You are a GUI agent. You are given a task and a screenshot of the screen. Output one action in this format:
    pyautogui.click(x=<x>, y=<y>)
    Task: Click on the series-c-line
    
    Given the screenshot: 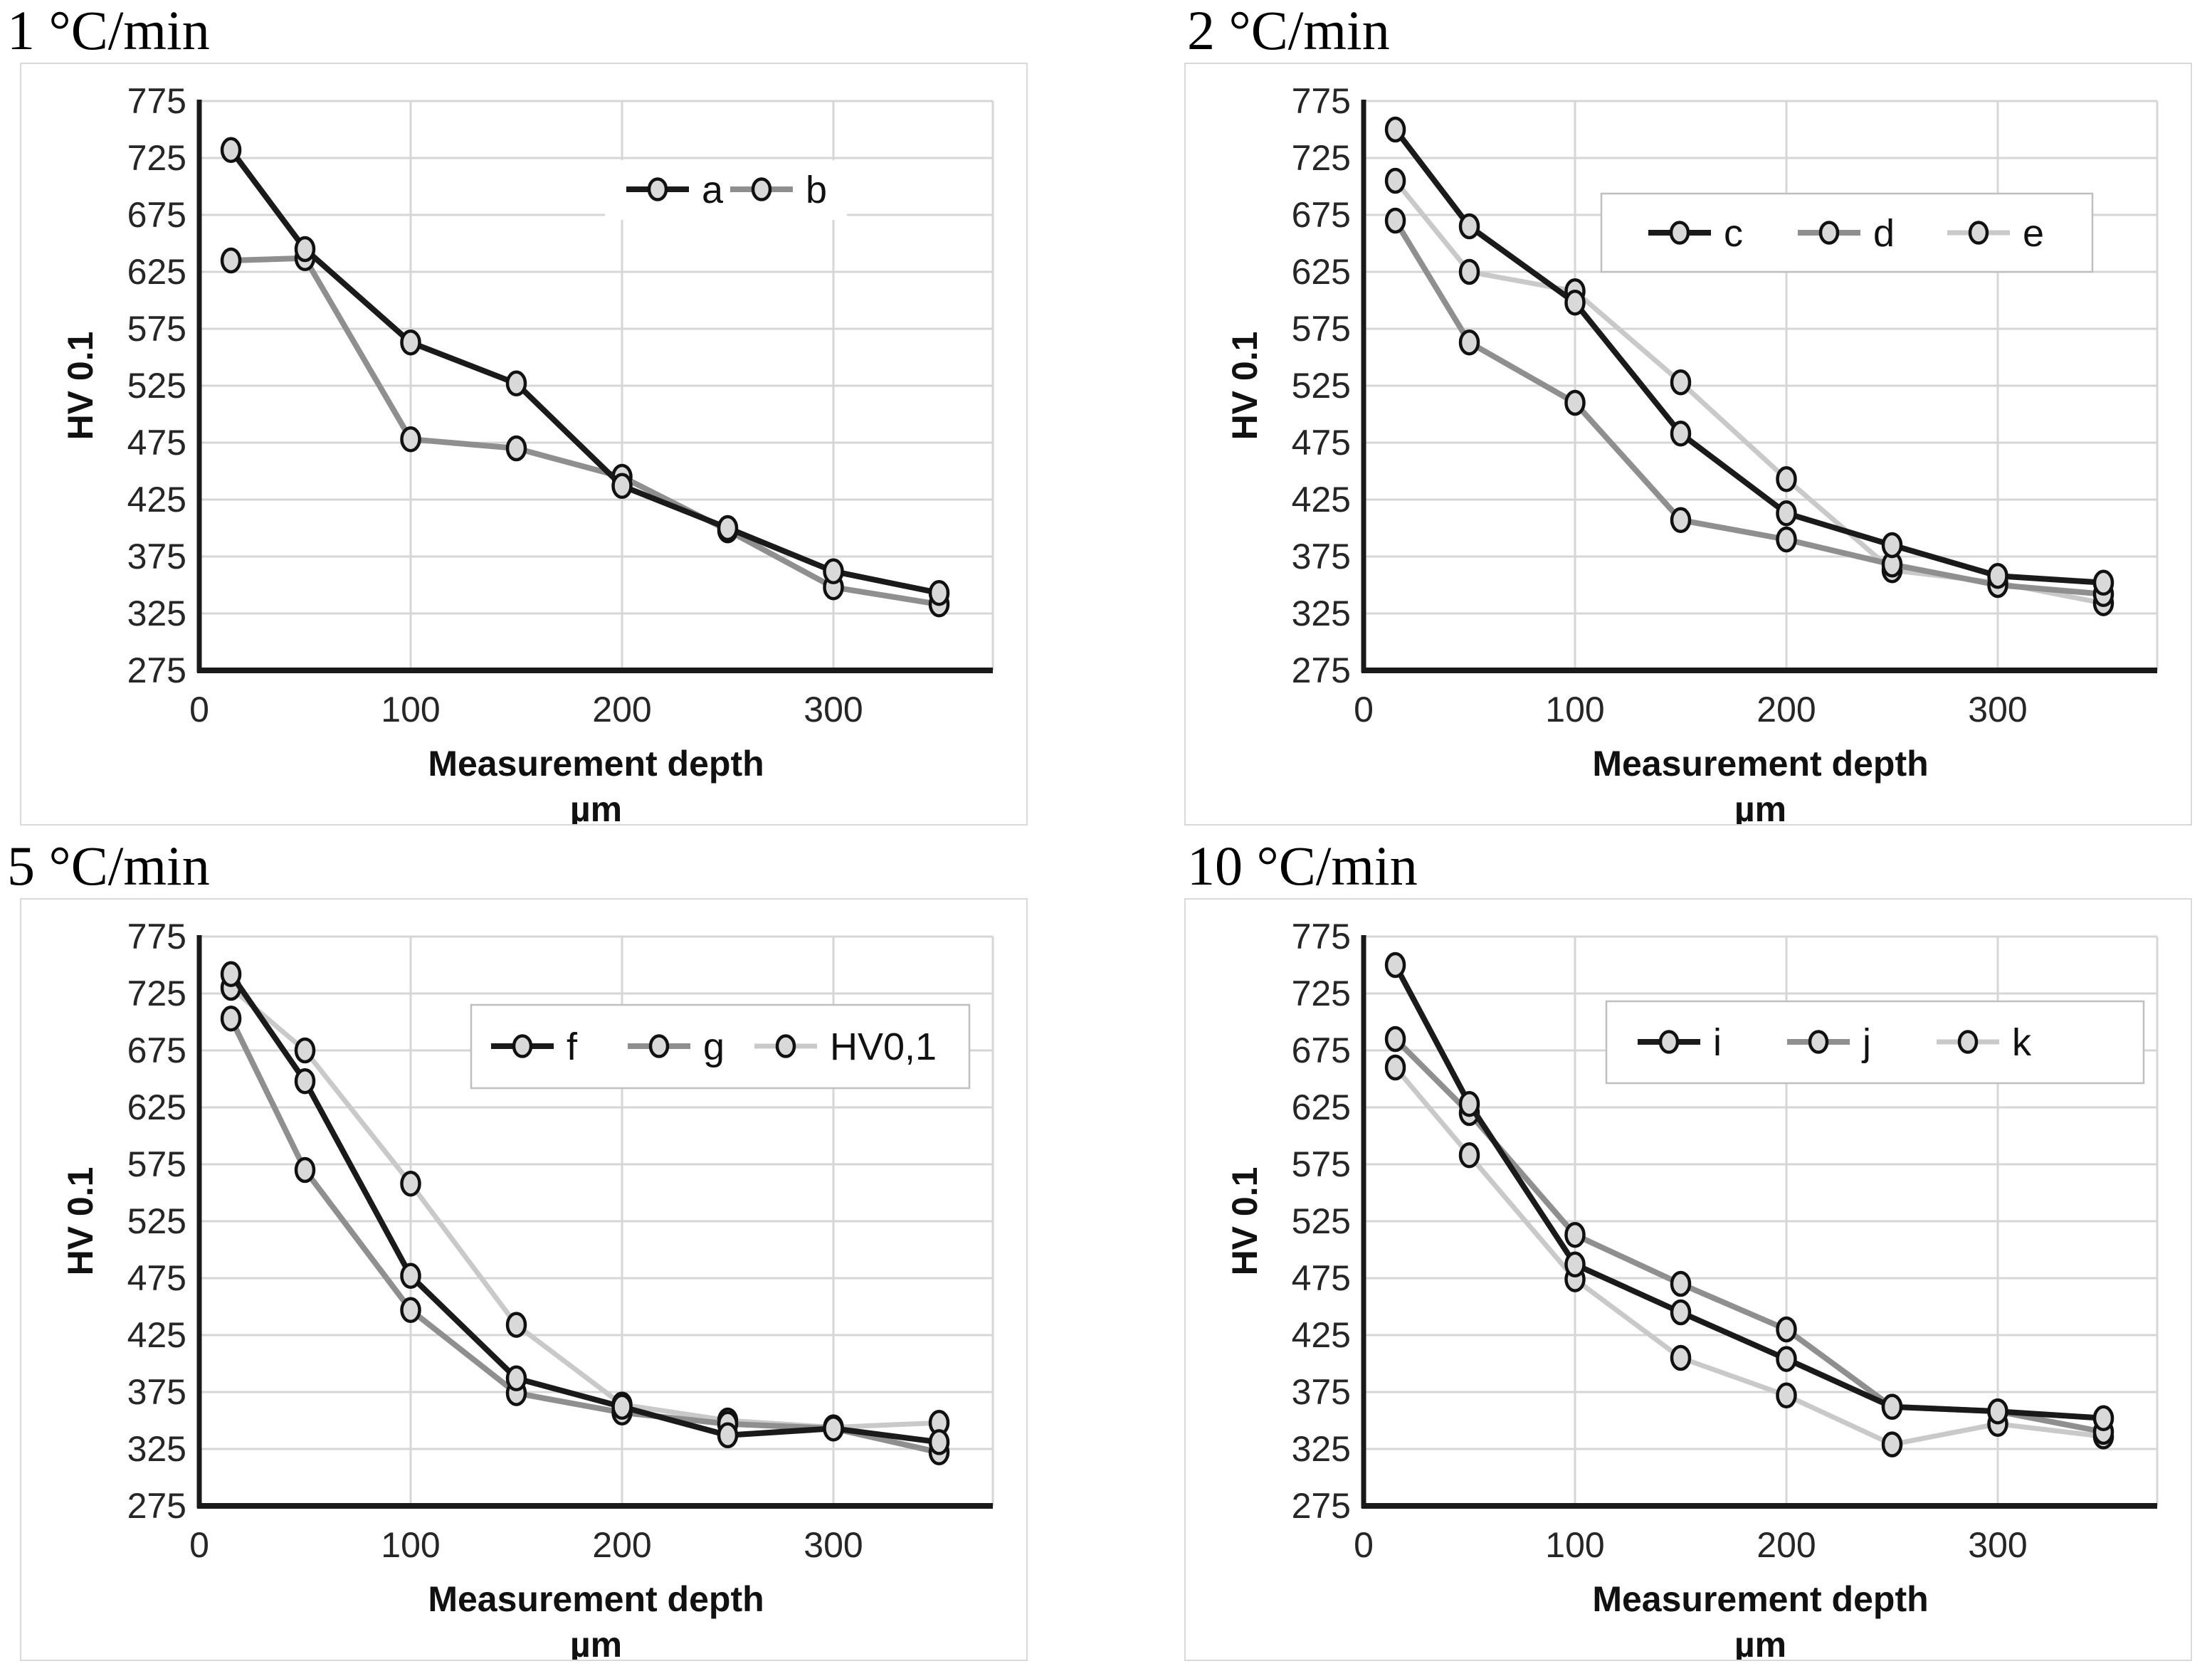 What is the action you would take?
    pyautogui.click(x=1748, y=356)
    